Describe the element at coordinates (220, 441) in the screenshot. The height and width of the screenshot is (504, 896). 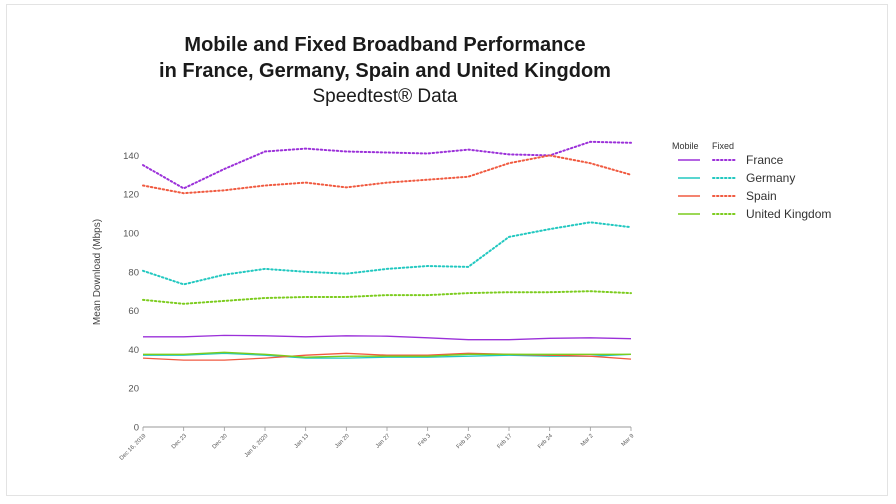
I see `x-tick-label: Dec 30` at that location.